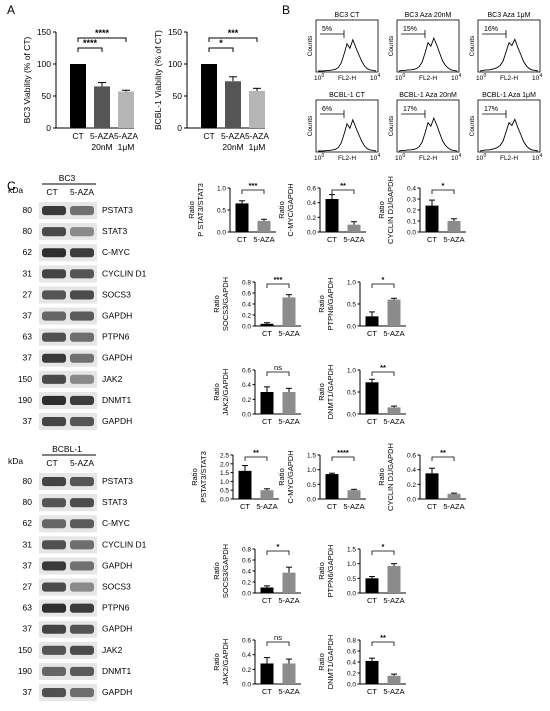  Describe the element at coordinates (27, 79) in the screenshot. I see `y-axis-label: BC3 Viability (% of CT)` at that location.